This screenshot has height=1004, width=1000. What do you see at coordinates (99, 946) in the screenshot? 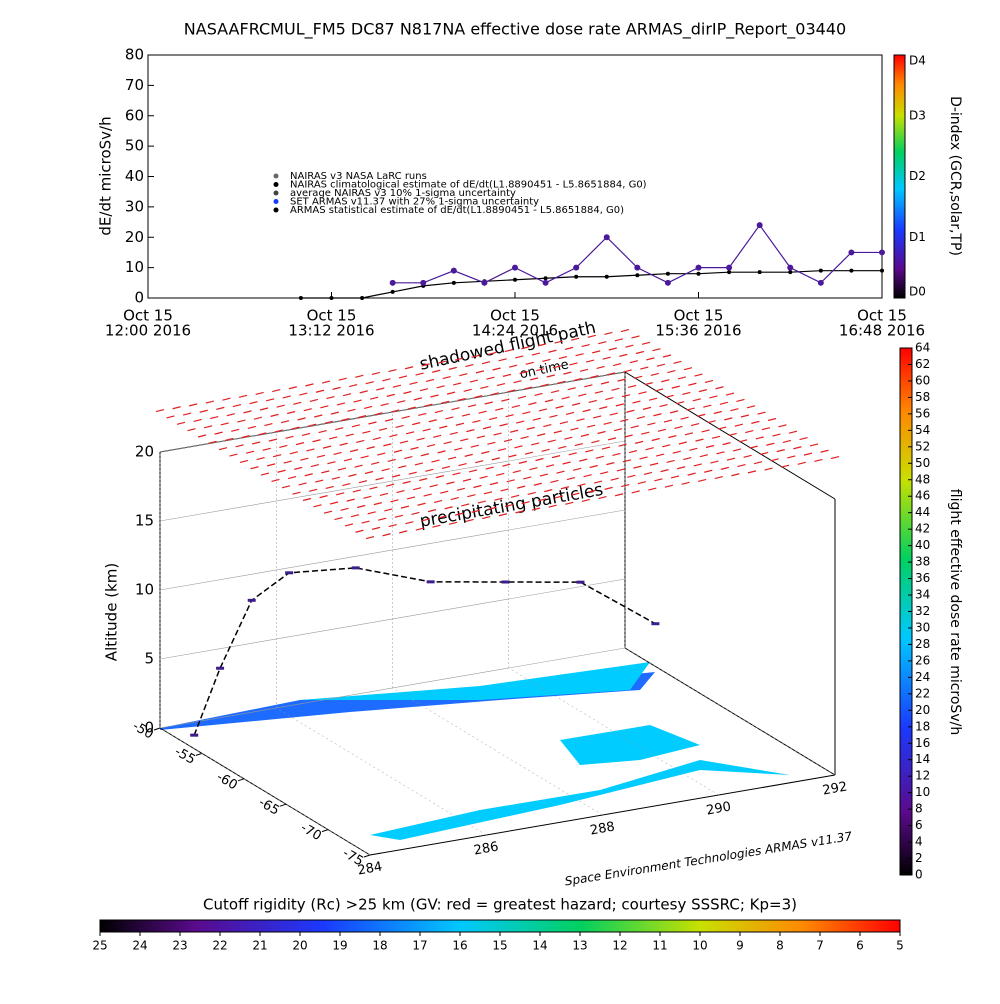
I see `colorbar-tick-label: 25` at bounding box center [99, 946].